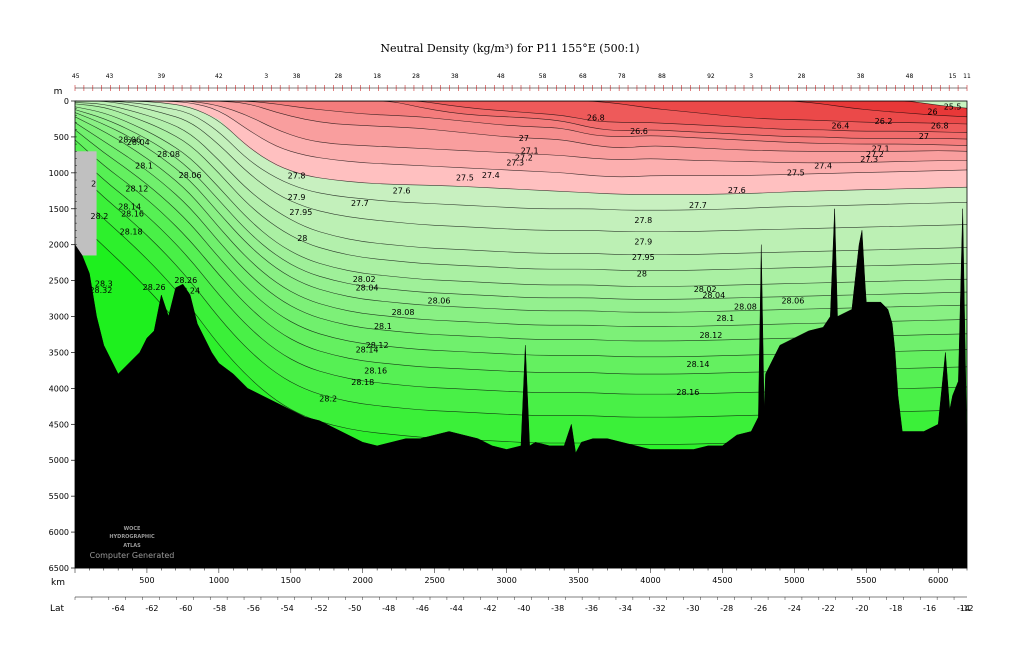 The image size is (1020, 650). Describe the element at coordinates (66, 101) in the screenshot. I see `depth-tick-label: 0` at that location.